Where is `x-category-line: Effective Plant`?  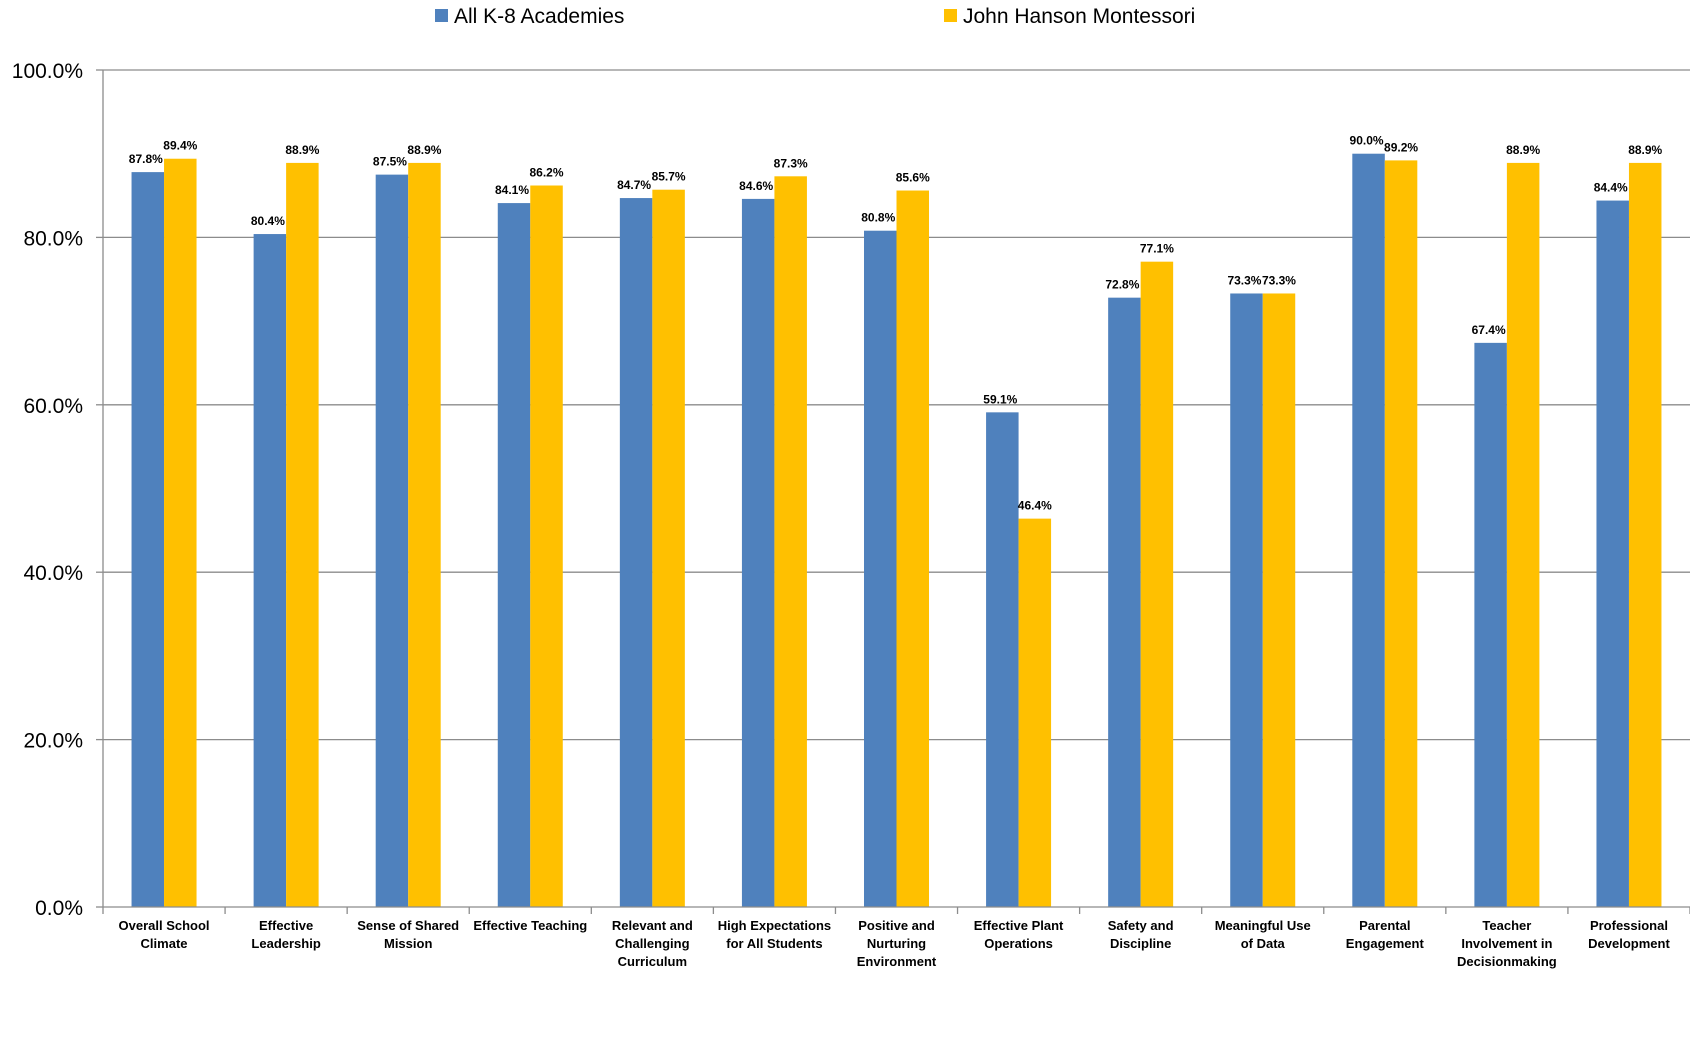
x-category-line: Effective Plant is located at coordinates (1019, 925).